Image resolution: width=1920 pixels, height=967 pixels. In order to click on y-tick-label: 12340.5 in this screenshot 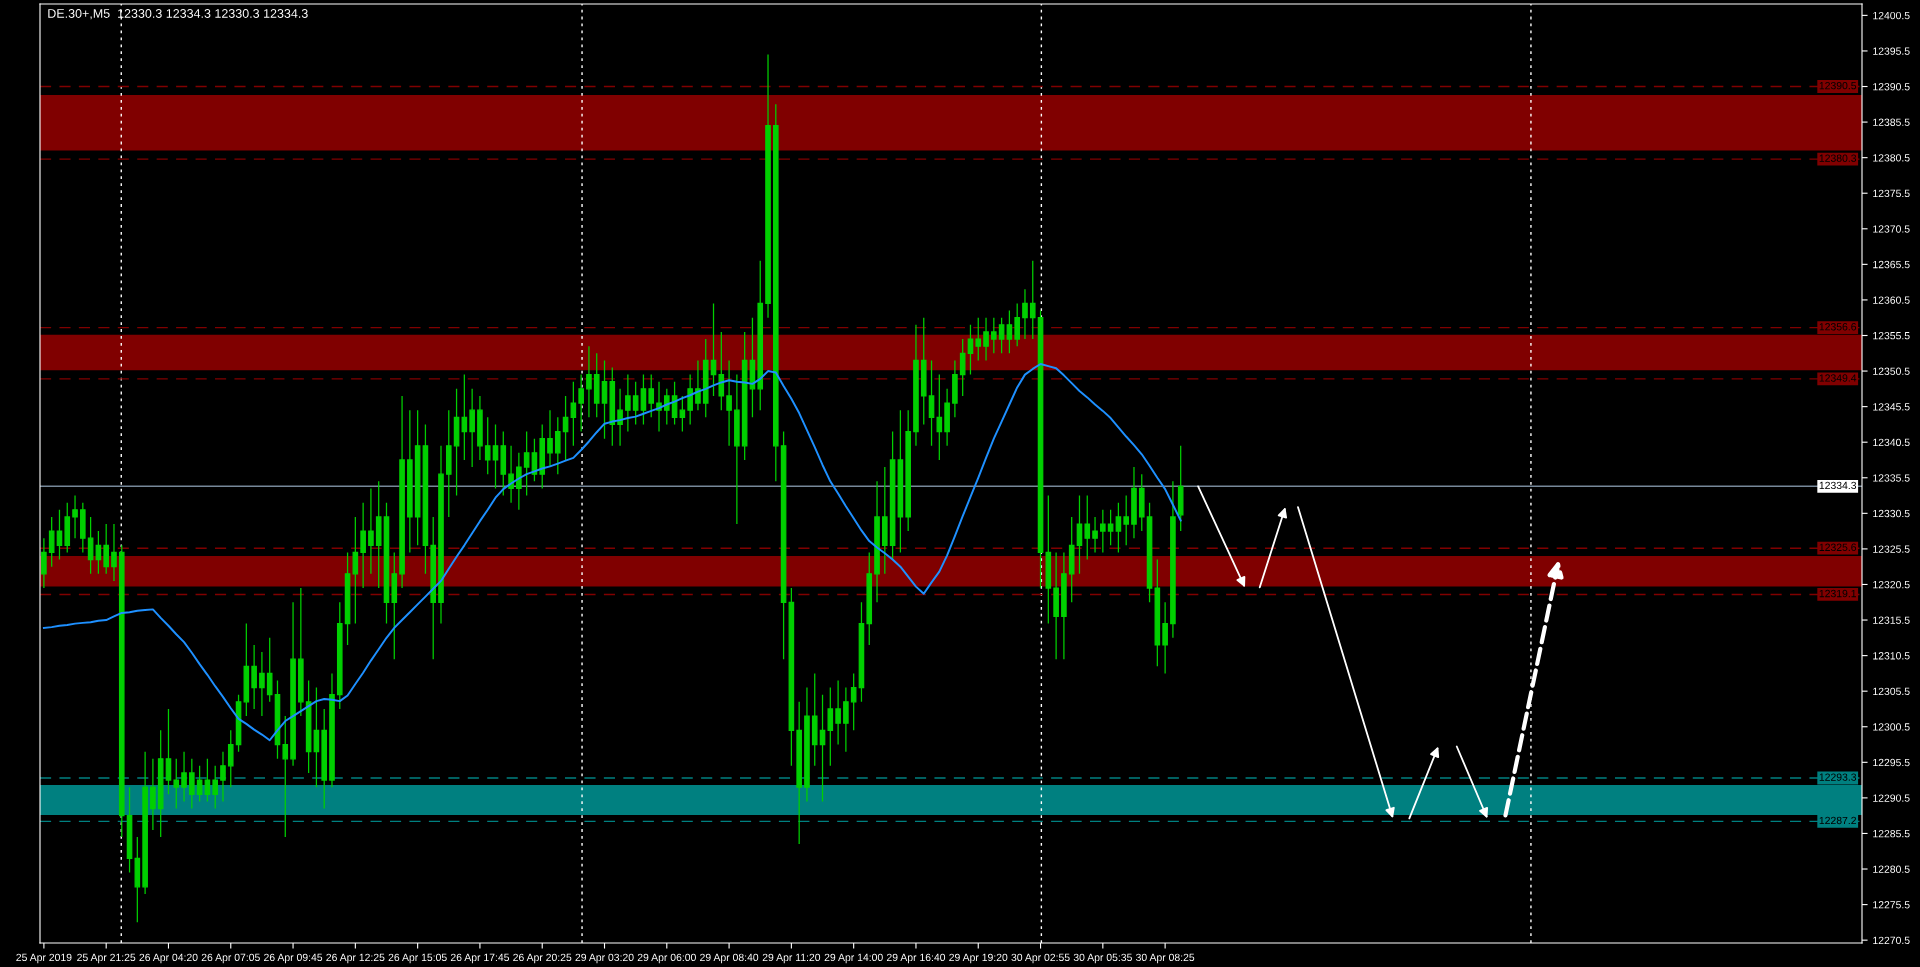, I will do `click(1891, 442)`.